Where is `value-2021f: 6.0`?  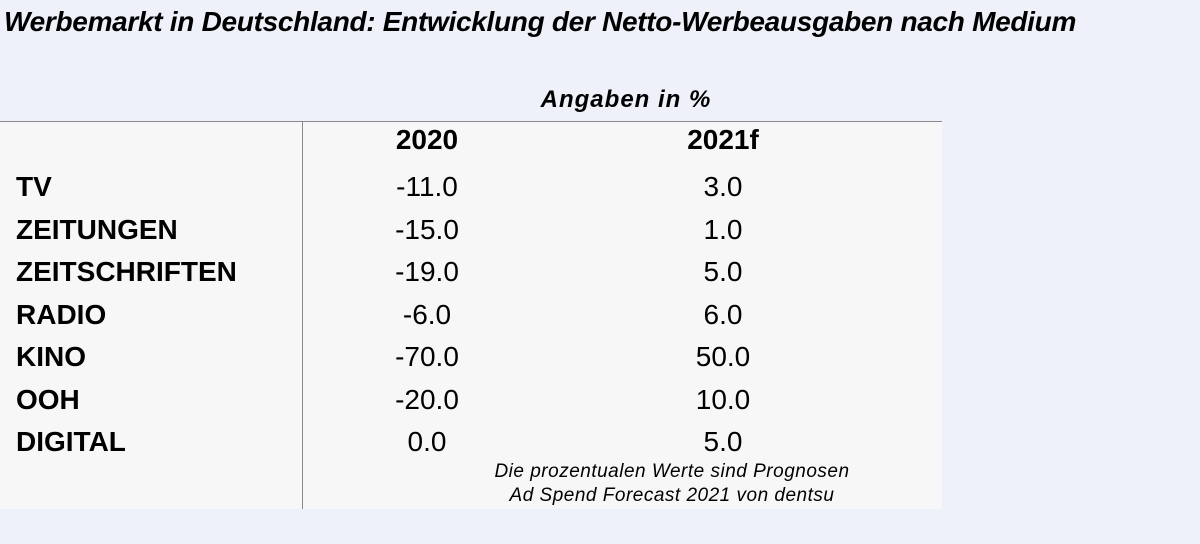
value-2021f: 6.0 is located at coordinates (723, 314).